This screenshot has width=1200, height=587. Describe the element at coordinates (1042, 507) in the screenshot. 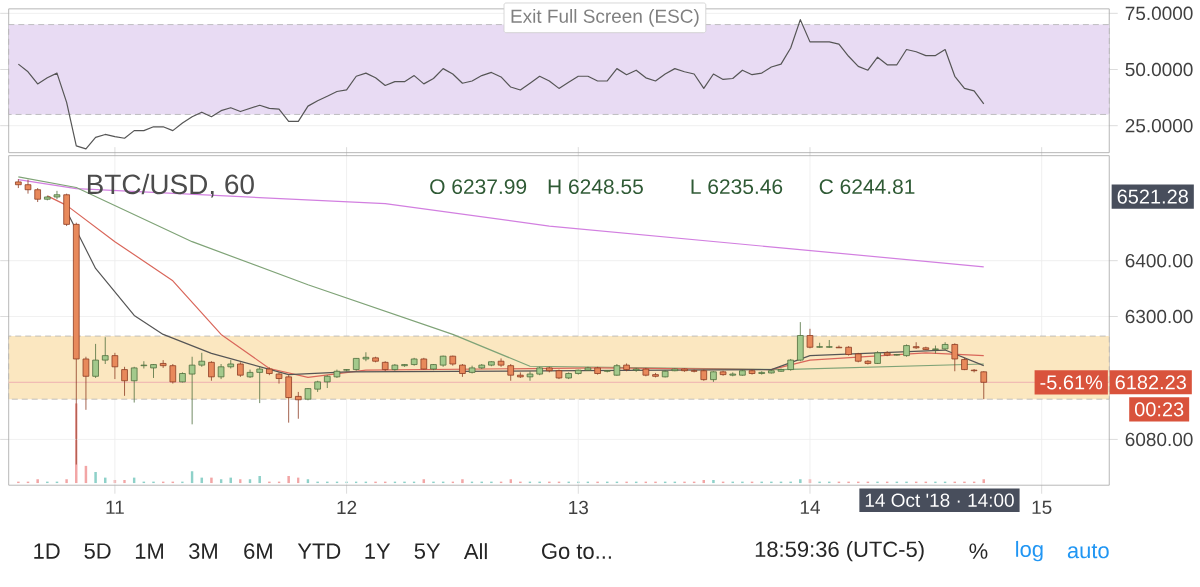

I see `x-tick-label: 15` at that location.